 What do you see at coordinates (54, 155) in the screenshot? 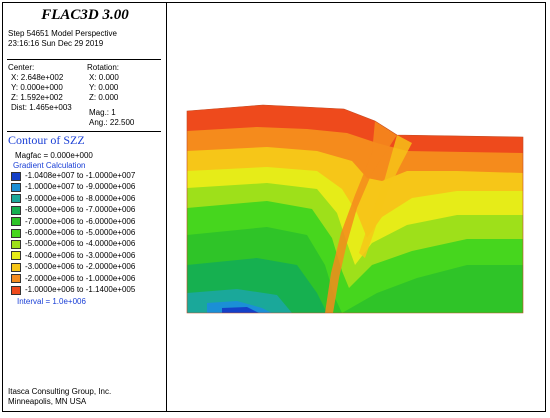
I see `magfac-text: Magfac = 0.000e+000` at bounding box center [54, 155].